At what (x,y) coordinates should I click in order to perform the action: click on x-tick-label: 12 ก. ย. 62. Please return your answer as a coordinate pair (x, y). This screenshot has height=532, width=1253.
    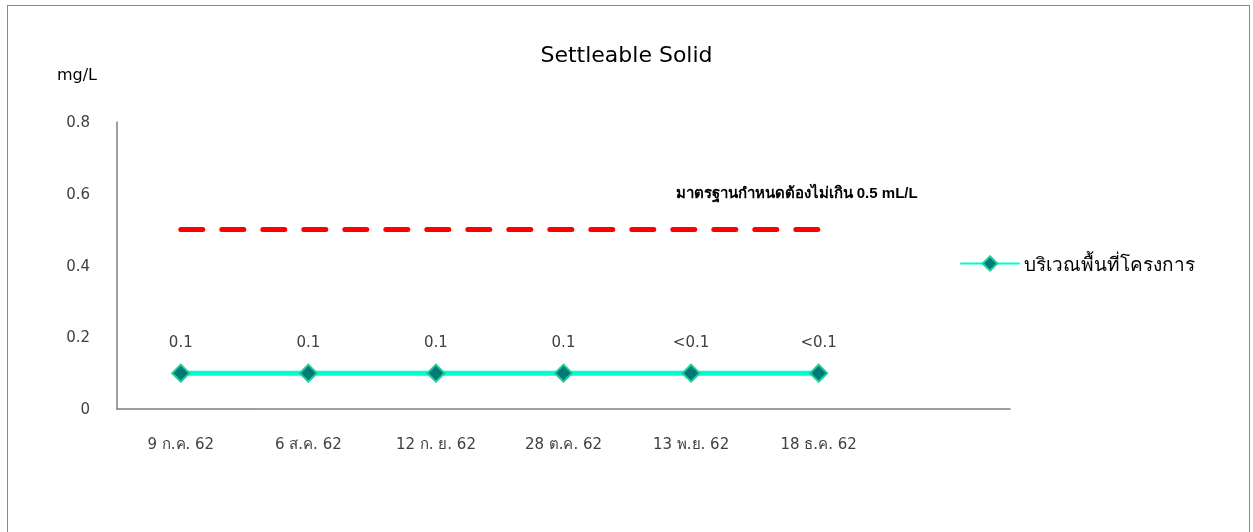
    Looking at the image, I should click on (435, 443).